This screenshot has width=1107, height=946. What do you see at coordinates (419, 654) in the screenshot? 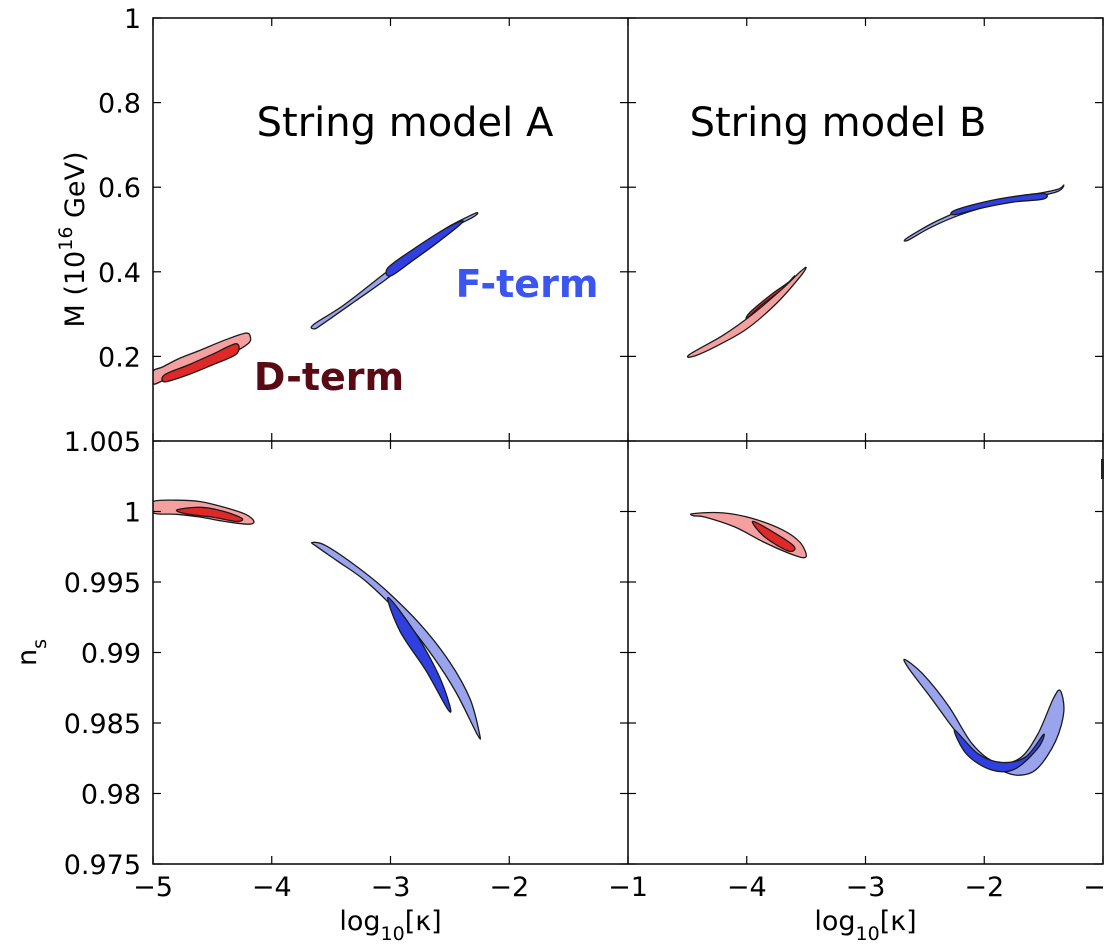
I see `bottom-left-f-term-inner-contour` at bounding box center [419, 654].